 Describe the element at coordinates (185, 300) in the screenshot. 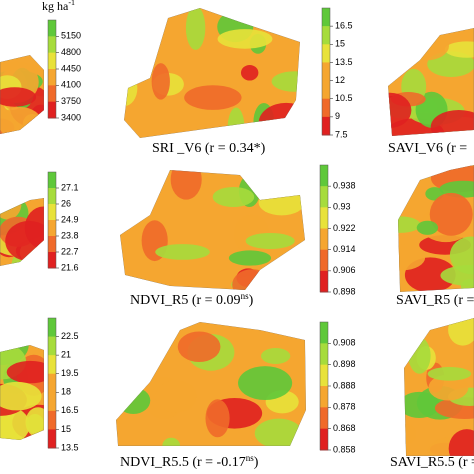

I see `caption-text: NDVI_R5 (r = 0.09` at that location.